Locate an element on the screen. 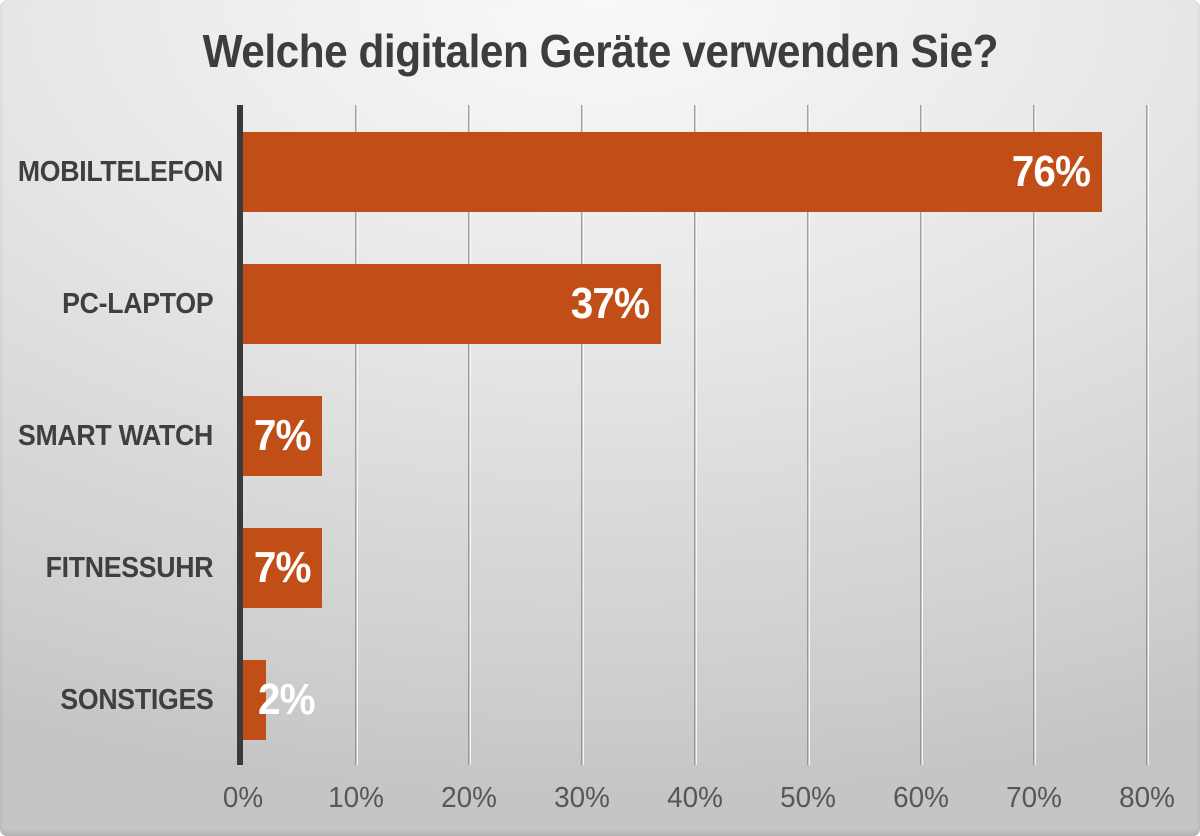 The image size is (1200, 836). category-label: MOBILTELEFON is located at coordinates (120, 172).